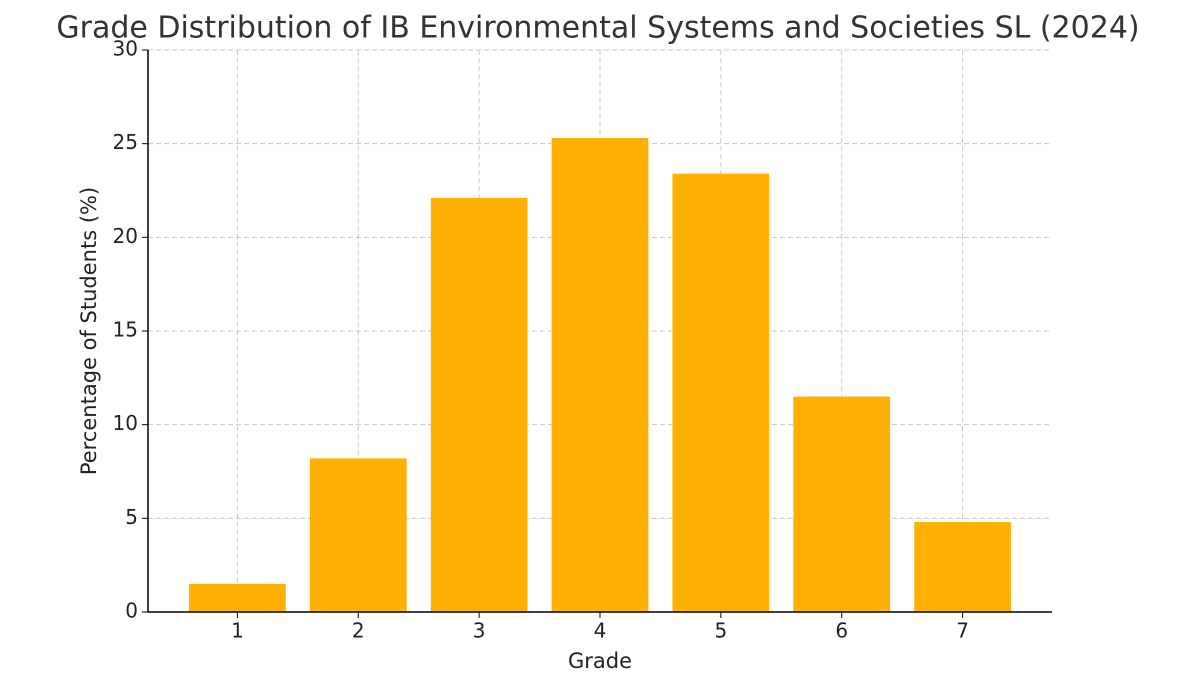 Image resolution: width=1200 pixels, height=694 pixels. What do you see at coordinates (600, 631) in the screenshot?
I see `x-tick-label: 4` at bounding box center [600, 631].